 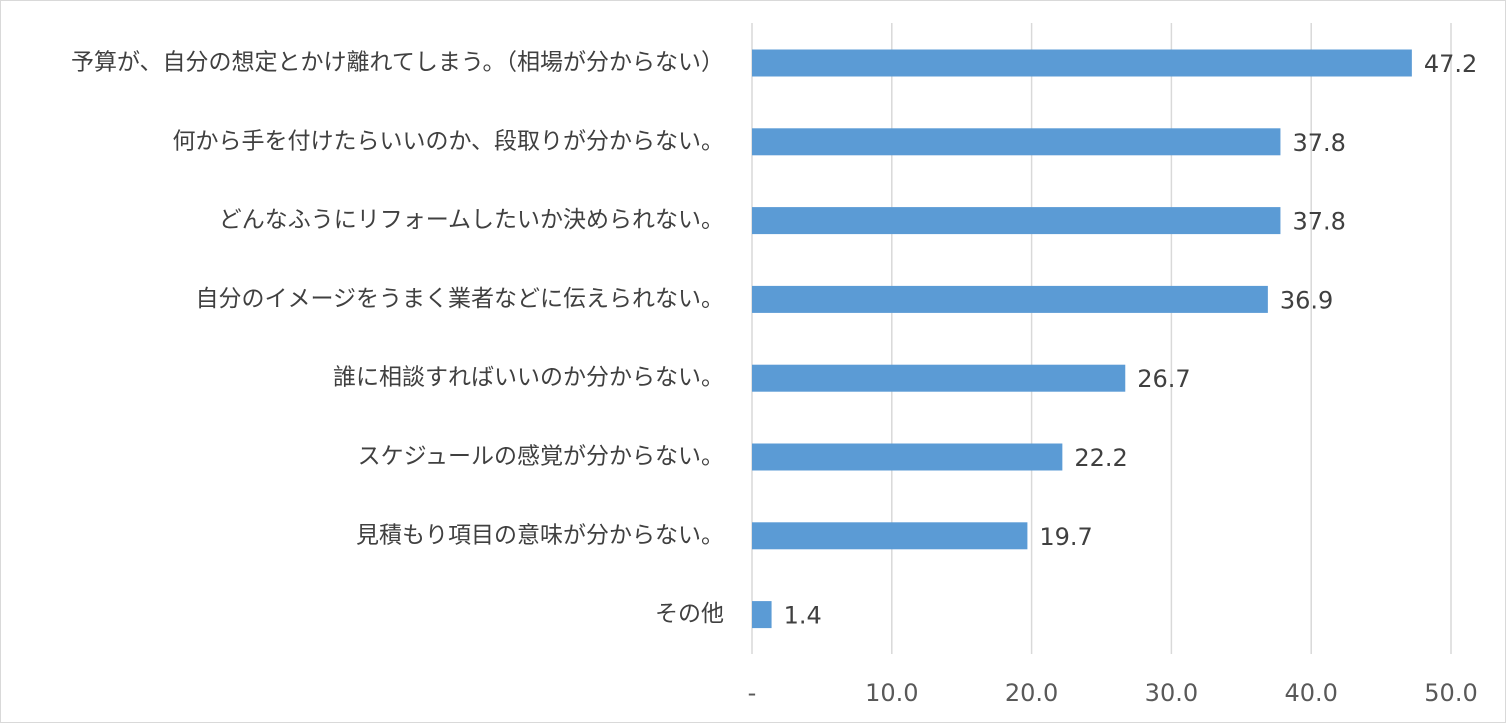 I want to click on x-tick-label-5: 50.0, so click(x=1450, y=693).